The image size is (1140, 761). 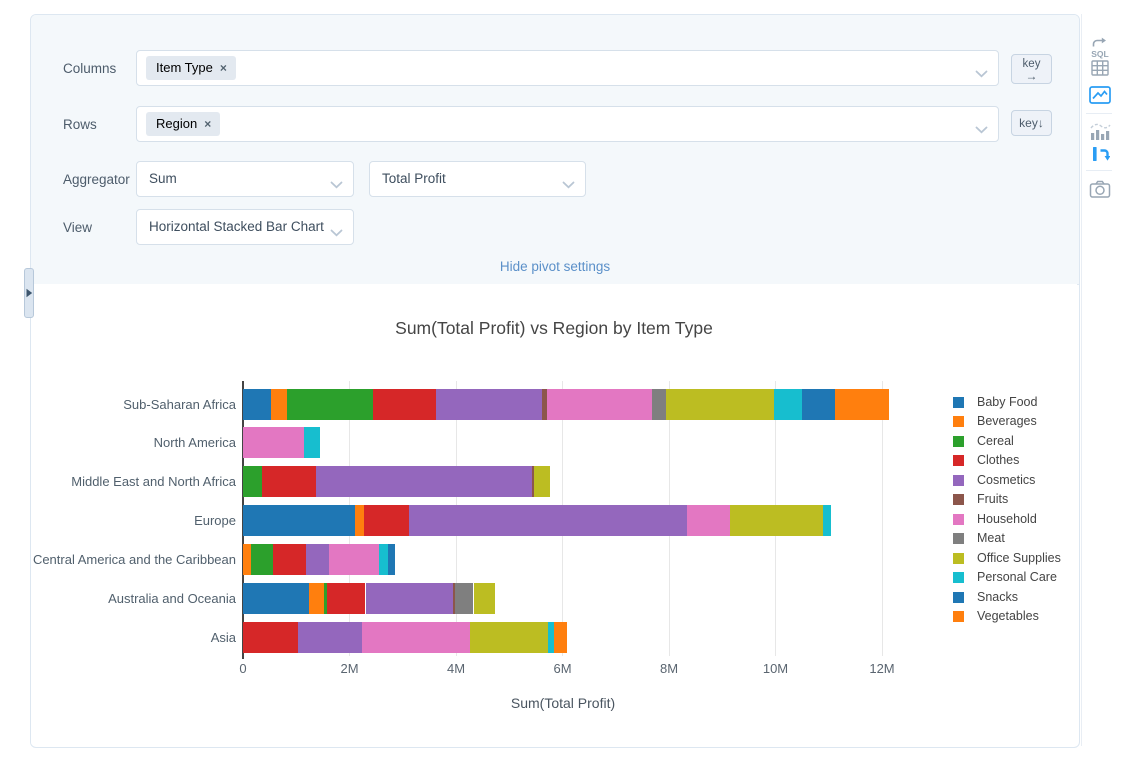 I want to click on bar-chart-button, so click(x=1100, y=131).